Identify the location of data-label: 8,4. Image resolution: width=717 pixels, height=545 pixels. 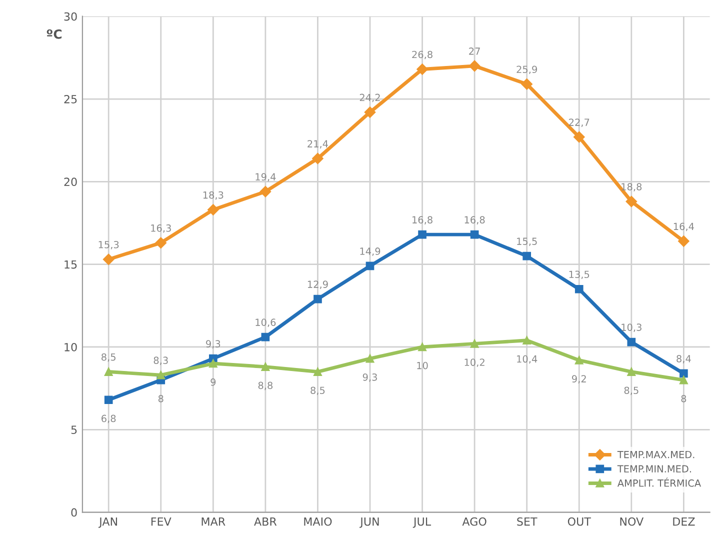
(683, 359).